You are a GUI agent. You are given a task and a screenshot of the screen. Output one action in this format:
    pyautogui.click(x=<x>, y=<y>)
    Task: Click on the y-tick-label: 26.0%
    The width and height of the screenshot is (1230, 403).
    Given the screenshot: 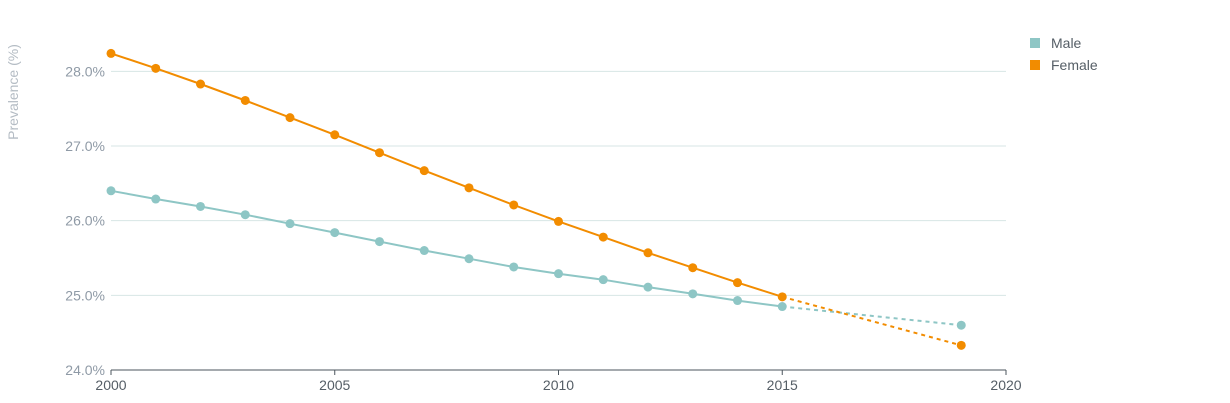 What is the action you would take?
    pyautogui.click(x=85, y=221)
    